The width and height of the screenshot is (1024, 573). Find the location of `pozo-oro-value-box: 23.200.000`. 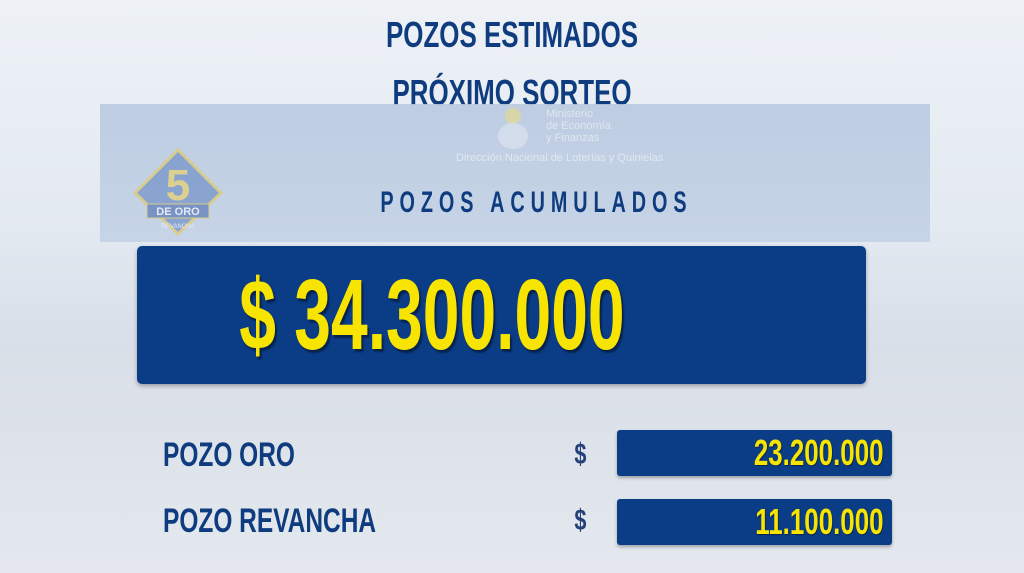

pozo-oro-value-box: 23.200.000 is located at coordinates (754, 453).